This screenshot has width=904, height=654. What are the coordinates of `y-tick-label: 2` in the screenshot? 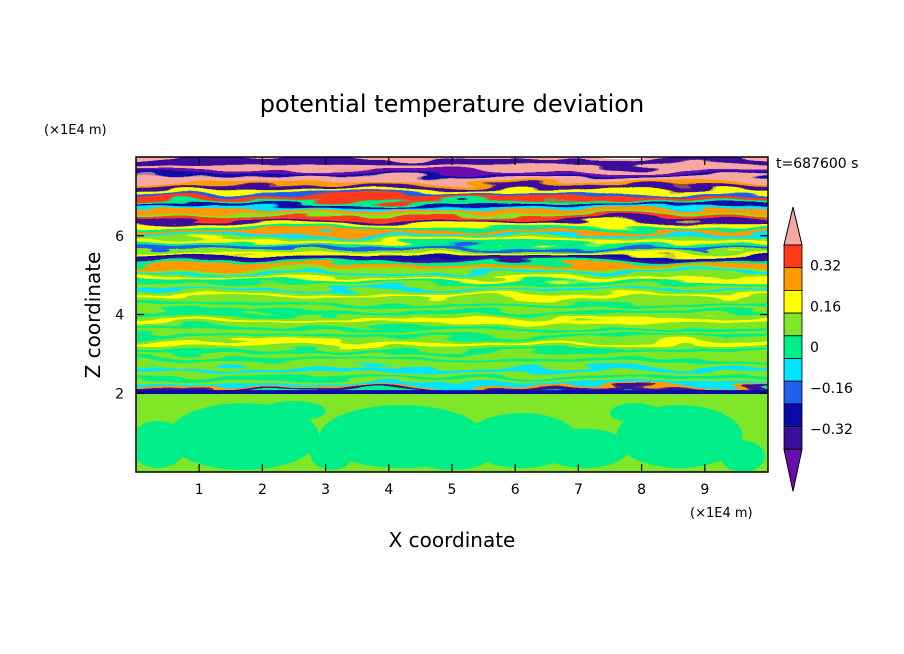 It's located at (119, 394).